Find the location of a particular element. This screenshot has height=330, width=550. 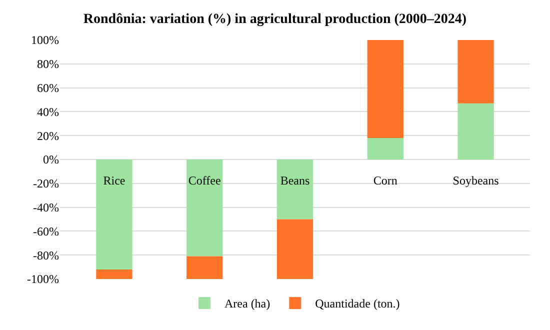

x-tick-label: Corn is located at coordinates (385, 181).